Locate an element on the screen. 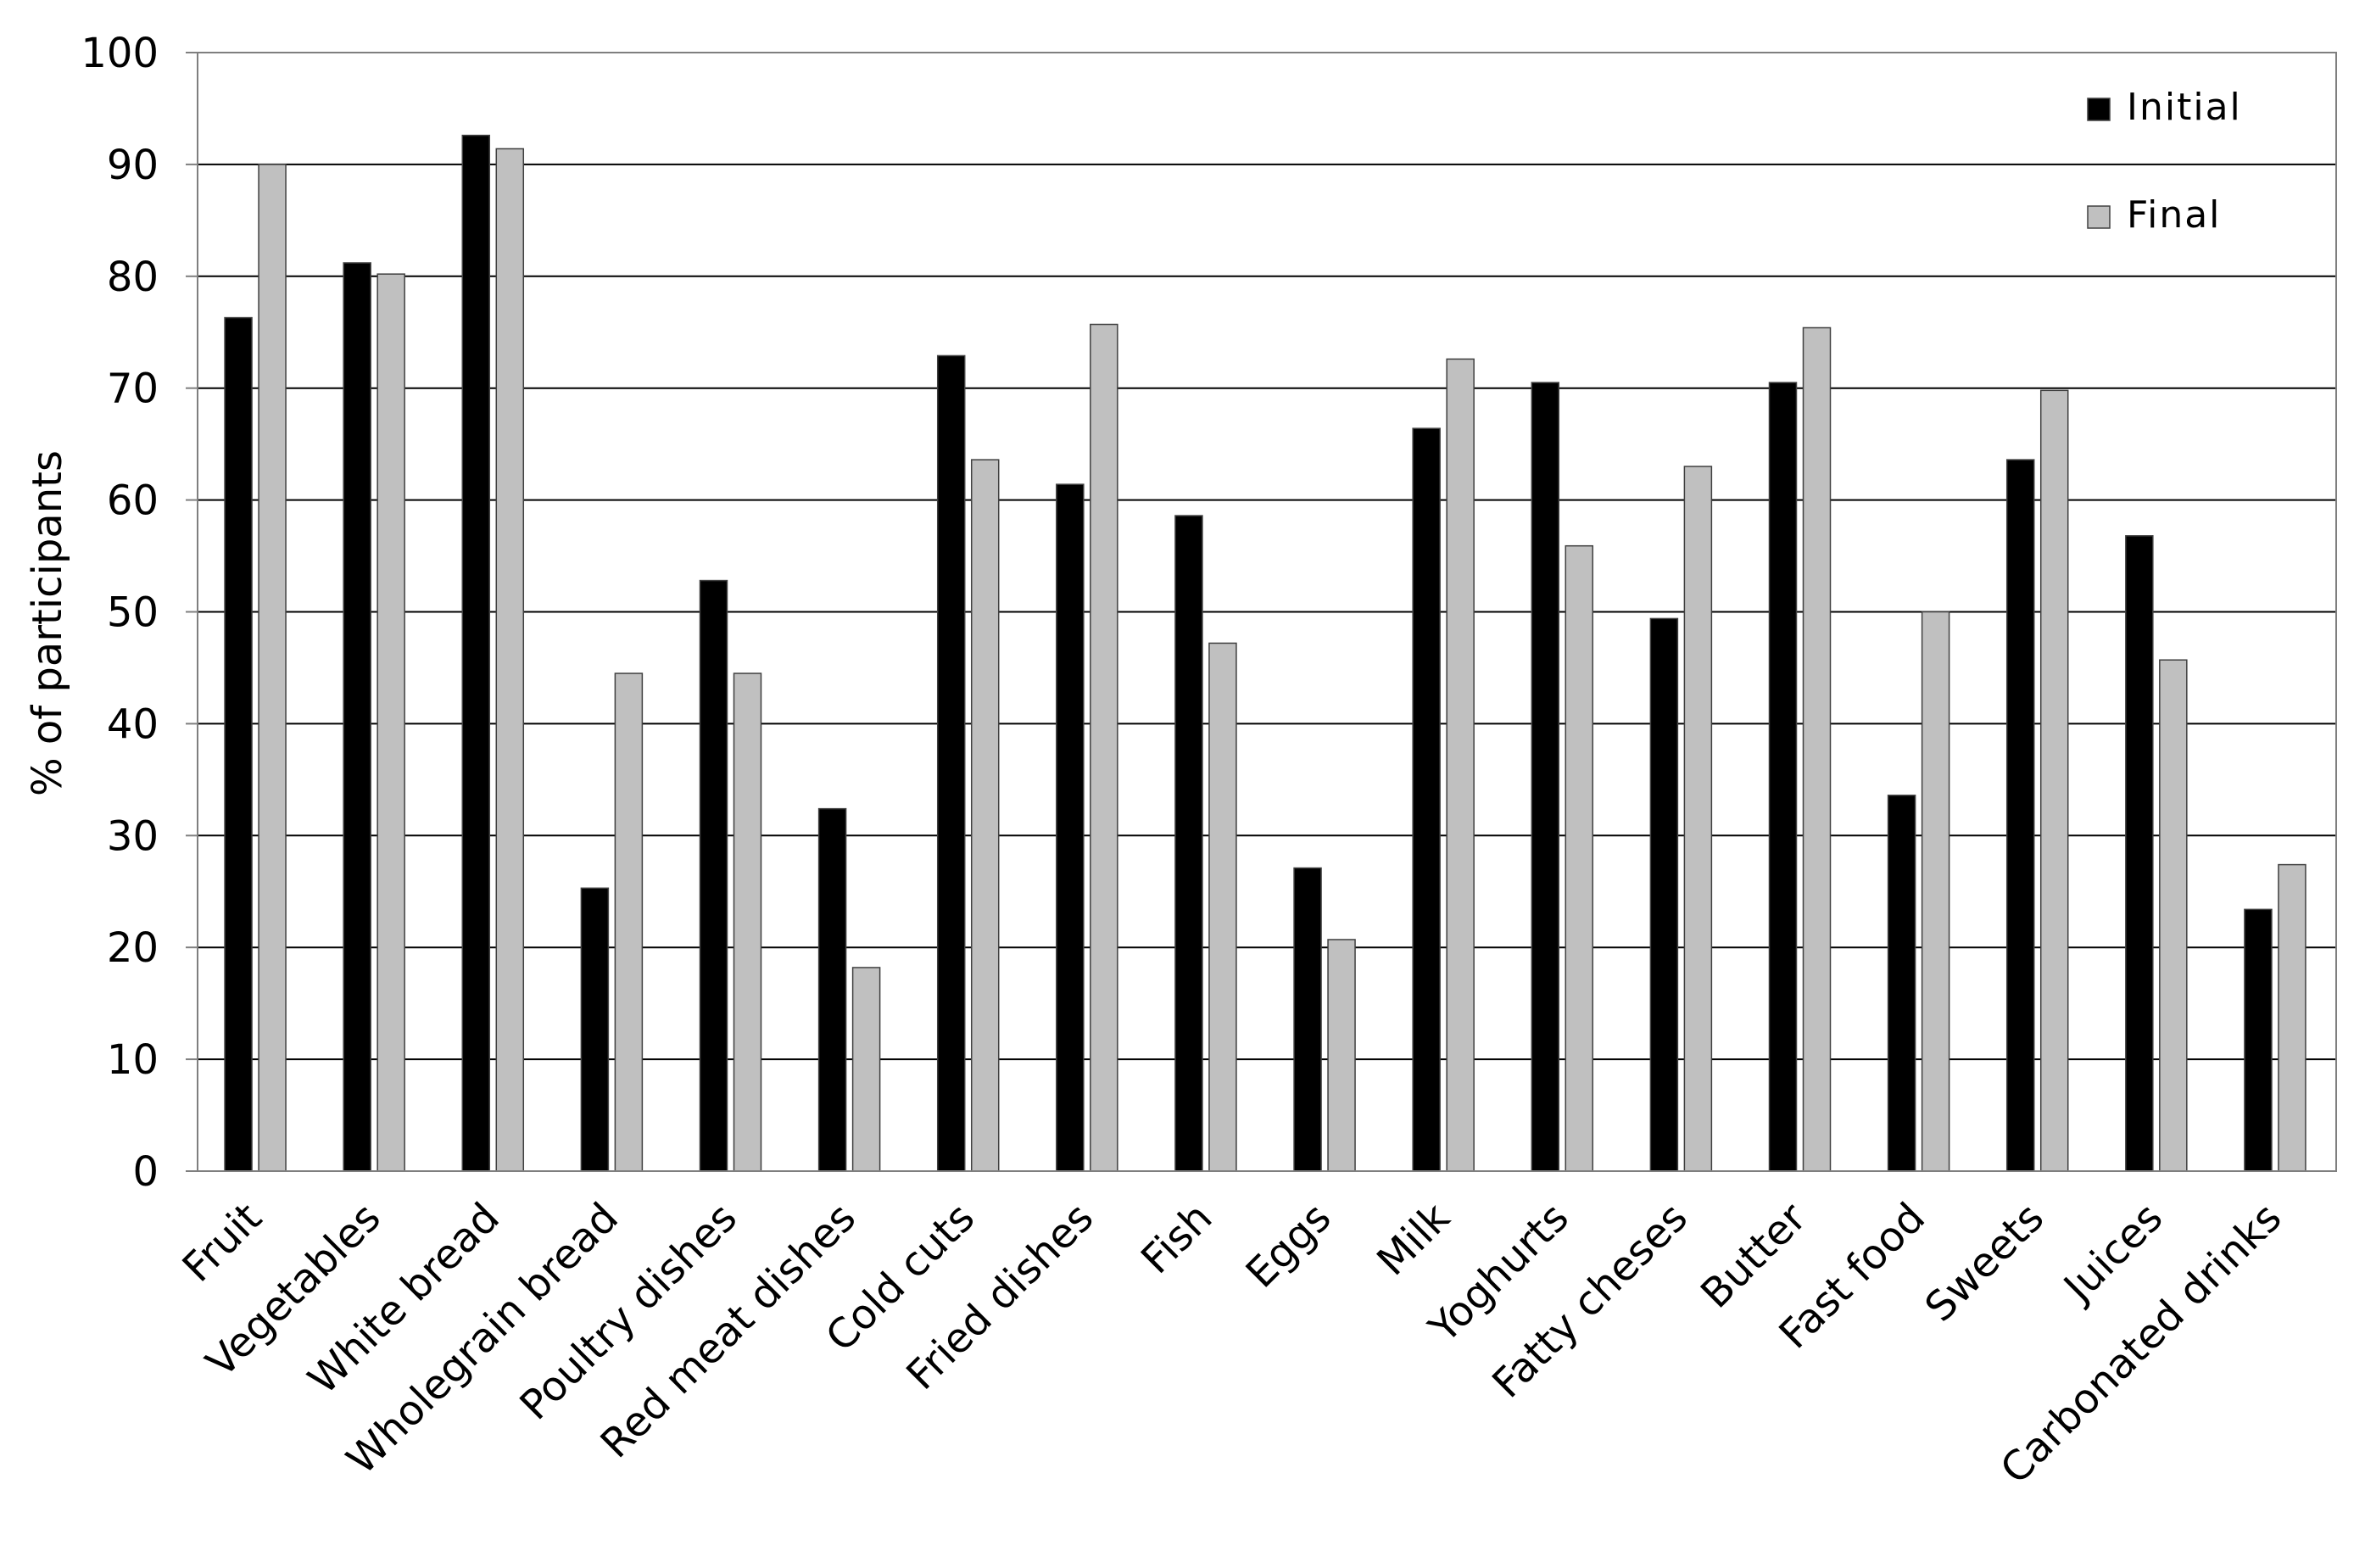  y-tick-label: 90 is located at coordinates (133, 166).